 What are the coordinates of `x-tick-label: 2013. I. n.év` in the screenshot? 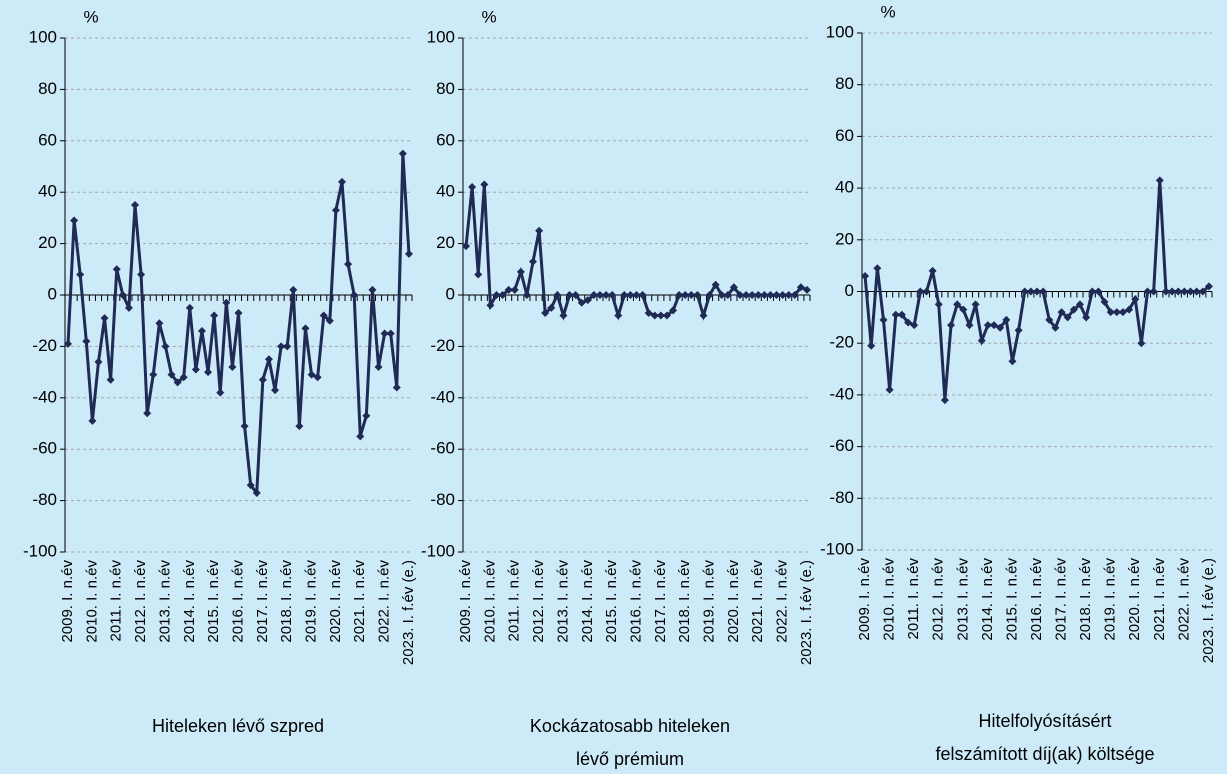 It's located at (562, 601).